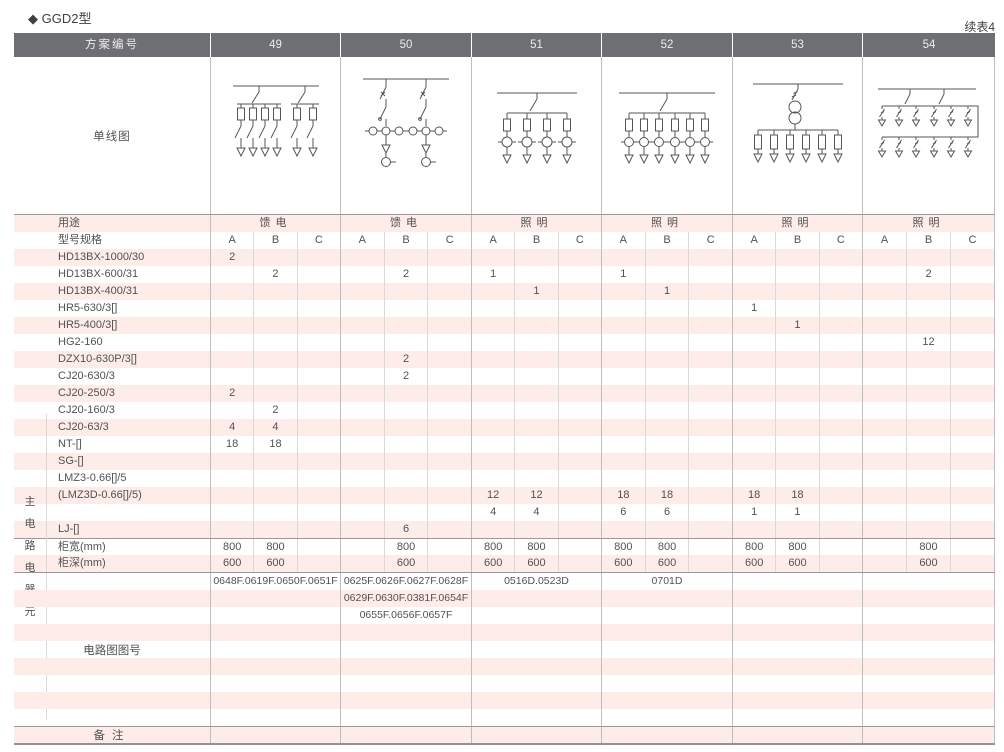 Image resolution: width=1004 pixels, height=752 pixels. I want to click on circuit-number-row, so click(504, 632).